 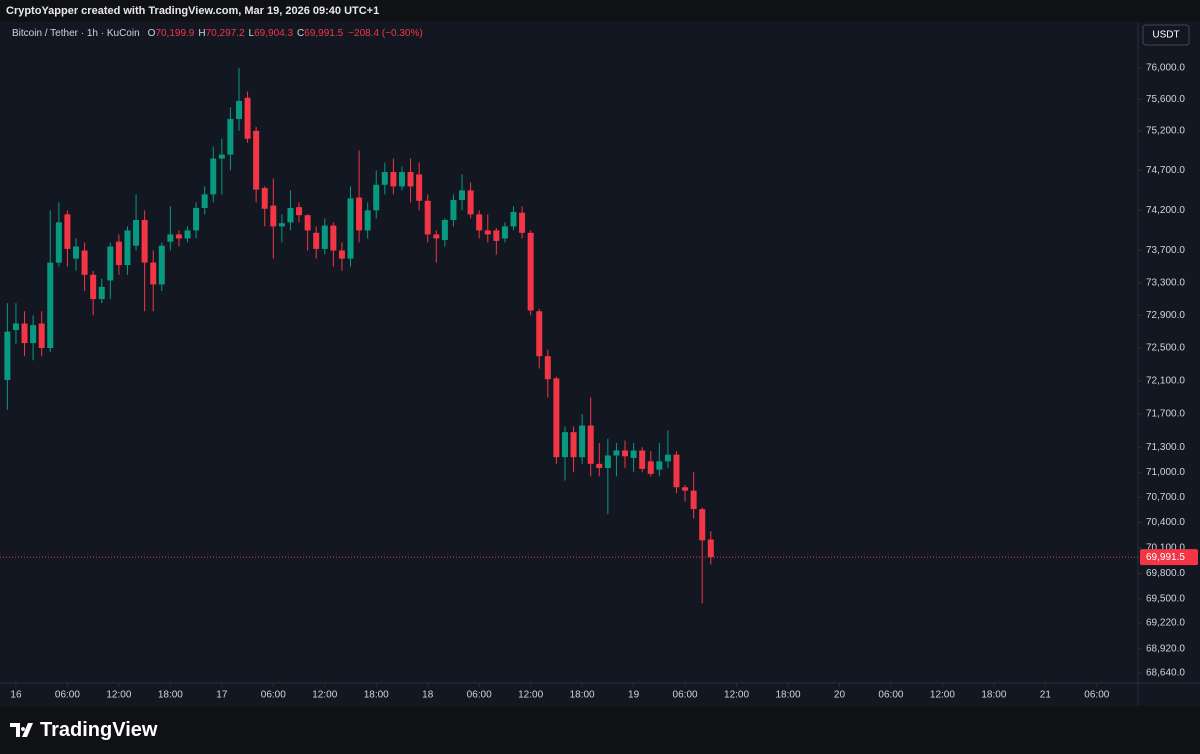 What do you see at coordinates (600, 730) in the screenshot?
I see `footer: TradingView` at bounding box center [600, 730].